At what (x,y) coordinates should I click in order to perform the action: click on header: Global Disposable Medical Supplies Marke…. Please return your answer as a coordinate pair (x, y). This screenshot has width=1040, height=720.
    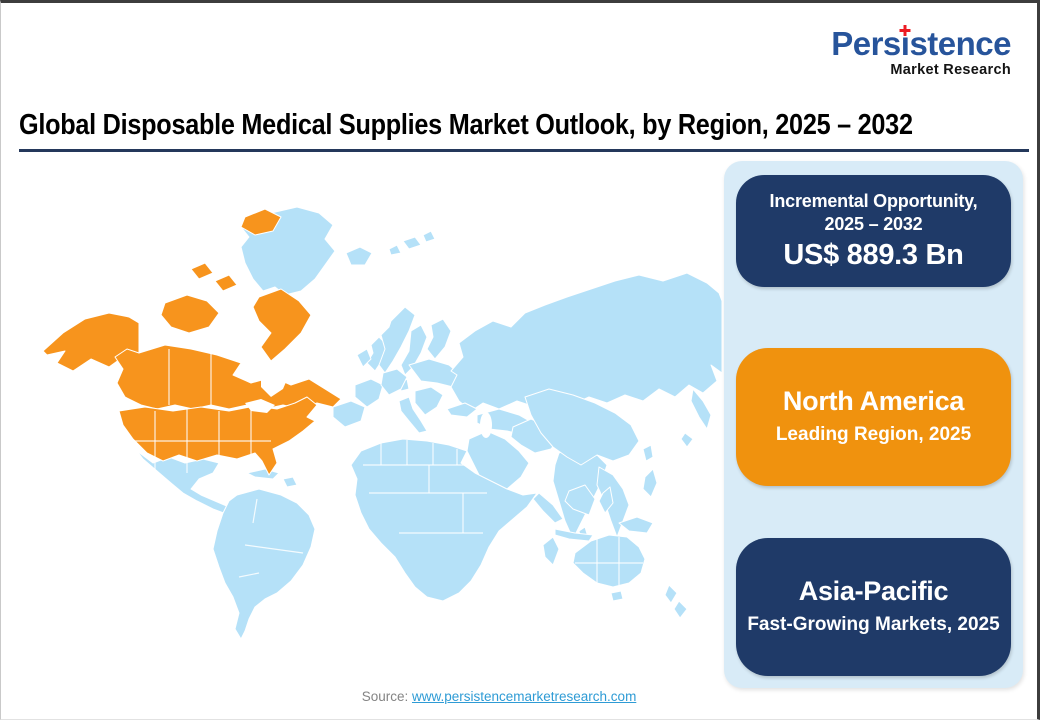
    Looking at the image, I should click on (524, 130).